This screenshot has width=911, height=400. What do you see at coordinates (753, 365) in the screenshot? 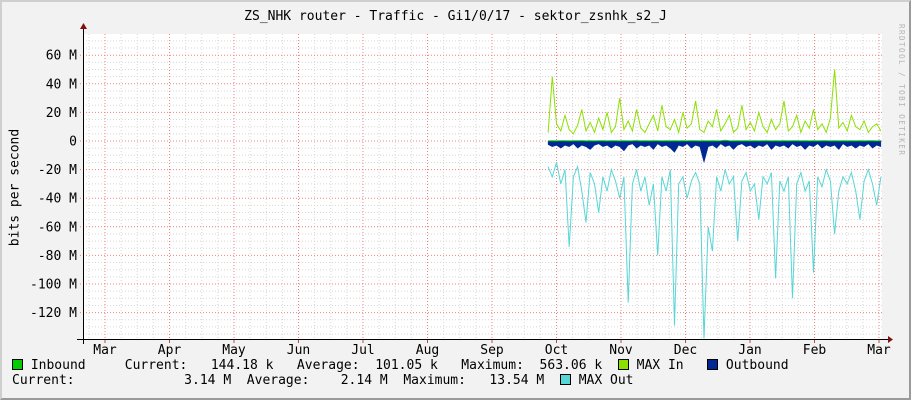
I see `legend-text: Outbound` at bounding box center [753, 365].